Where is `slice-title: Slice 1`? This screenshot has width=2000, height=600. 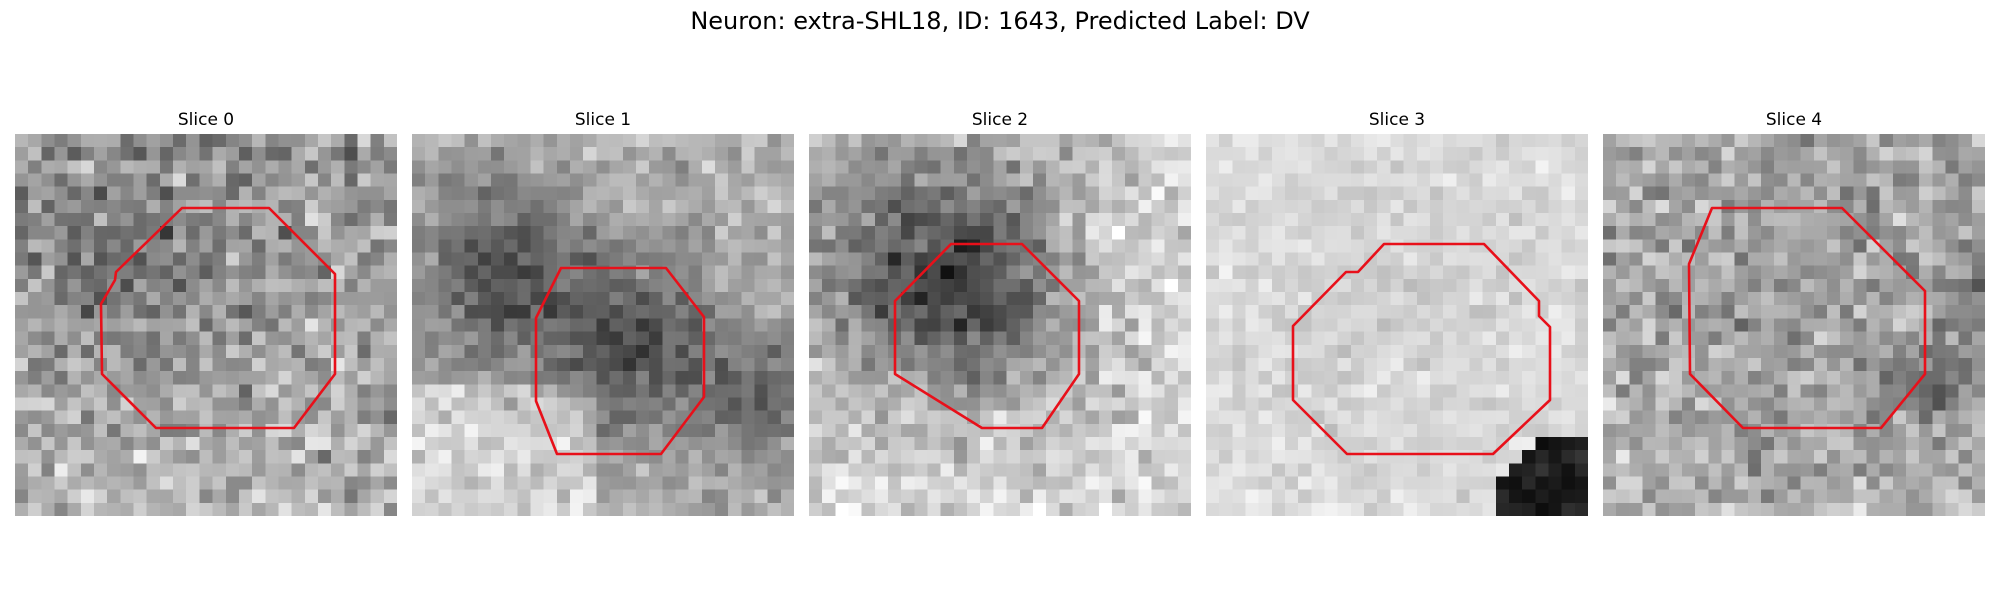
slice-title: Slice 1 is located at coordinates (603, 120).